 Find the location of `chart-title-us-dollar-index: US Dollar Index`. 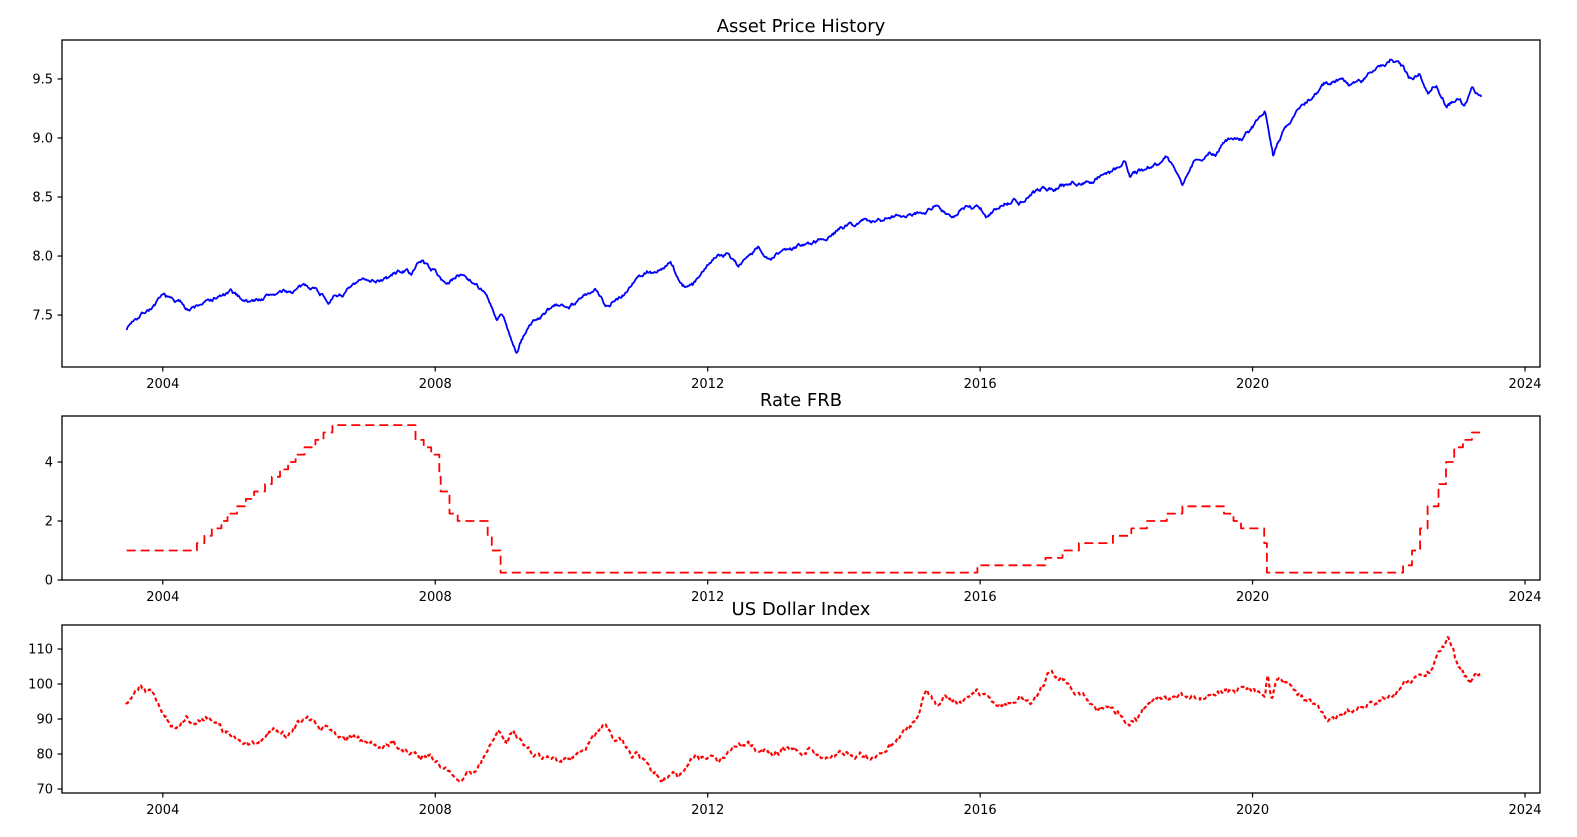

chart-title-us-dollar-index: US Dollar Index is located at coordinates (801, 609).